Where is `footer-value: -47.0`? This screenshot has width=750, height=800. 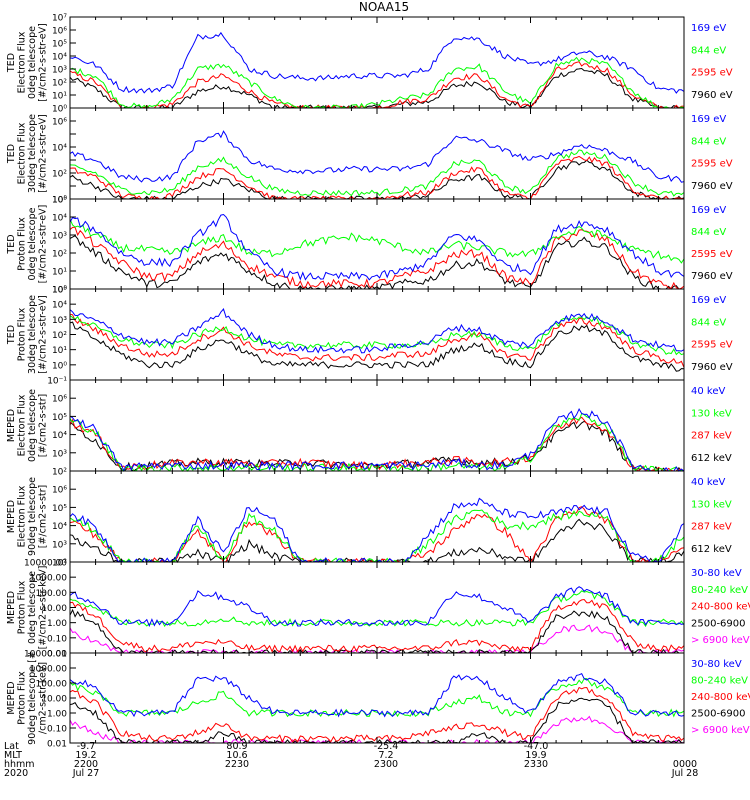
footer-value: -47.0 is located at coordinates (536, 746).